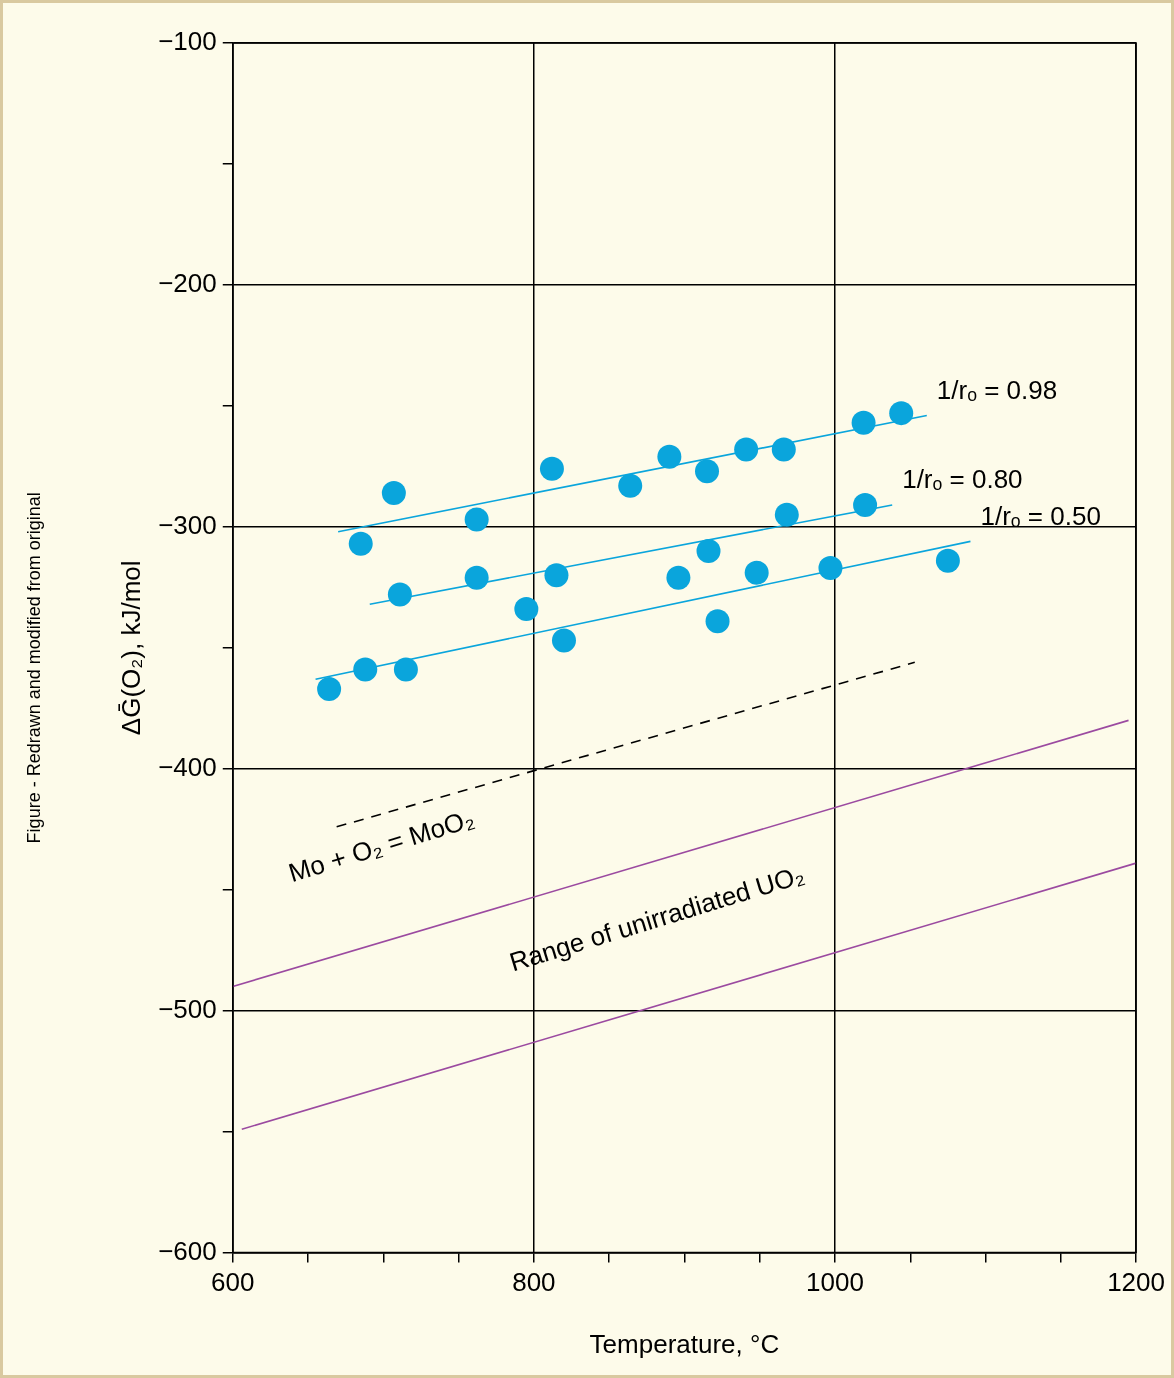 Image resolution: width=1174 pixels, height=1378 pixels. I want to click on x-tick-label: 1000, so click(835, 1282).